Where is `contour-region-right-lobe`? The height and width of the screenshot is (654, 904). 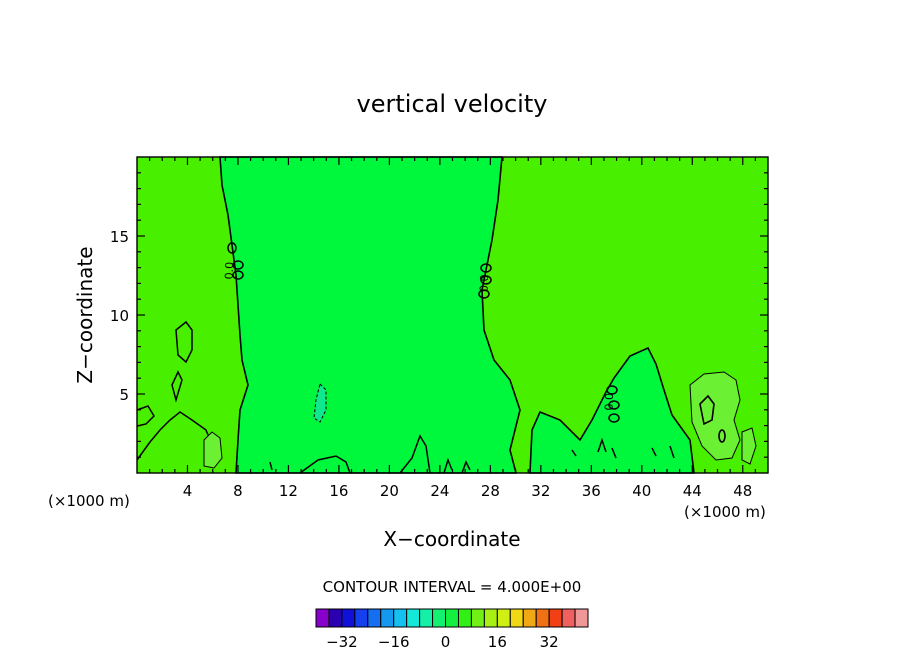 contour-region-right-lobe is located at coordinates (612, 410).